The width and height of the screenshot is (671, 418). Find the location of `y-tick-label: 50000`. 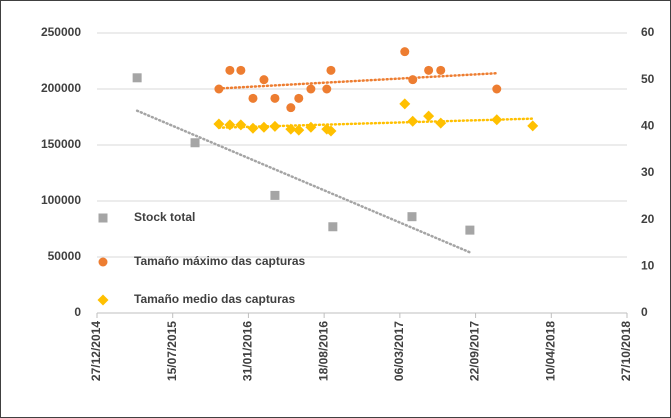

y-tick-label: 50000 is located at coordinates (65, 256).